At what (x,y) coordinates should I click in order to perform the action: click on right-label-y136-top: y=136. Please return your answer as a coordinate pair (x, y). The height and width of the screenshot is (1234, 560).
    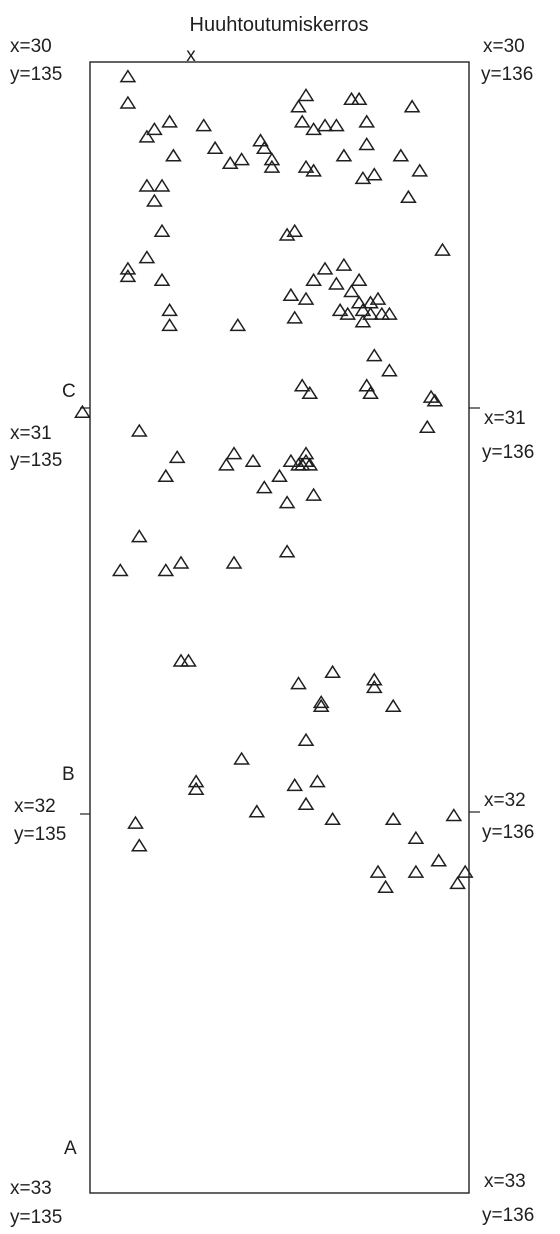
    Looking at the image, I should click on (507, 74).